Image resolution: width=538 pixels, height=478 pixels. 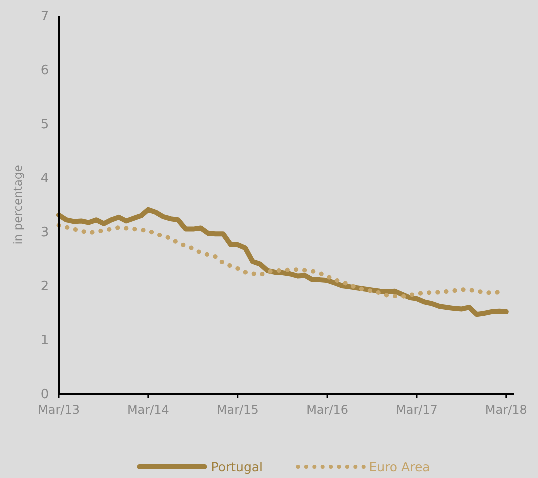 What do you see at coordinates (506, 410) in the screenshot?
I see `x-tick-label: Mar/18` at bounding box center [506, 410].